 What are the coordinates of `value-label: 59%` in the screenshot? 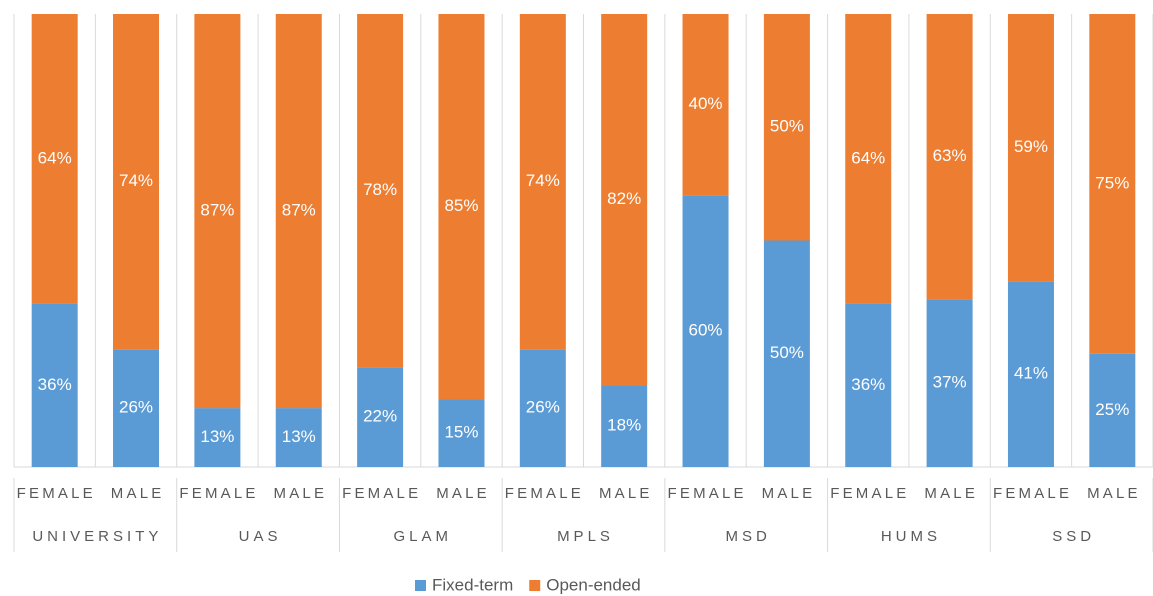 It's located at (1031, 146).